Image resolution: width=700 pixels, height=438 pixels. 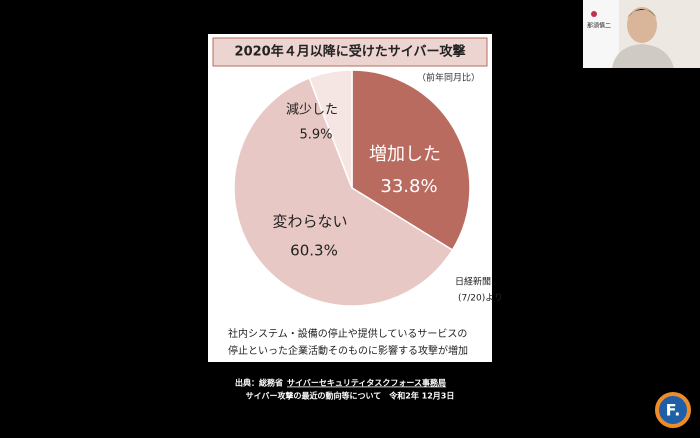 I want to click on slice-value-label: 60.3%, so click(x=314, y=251).